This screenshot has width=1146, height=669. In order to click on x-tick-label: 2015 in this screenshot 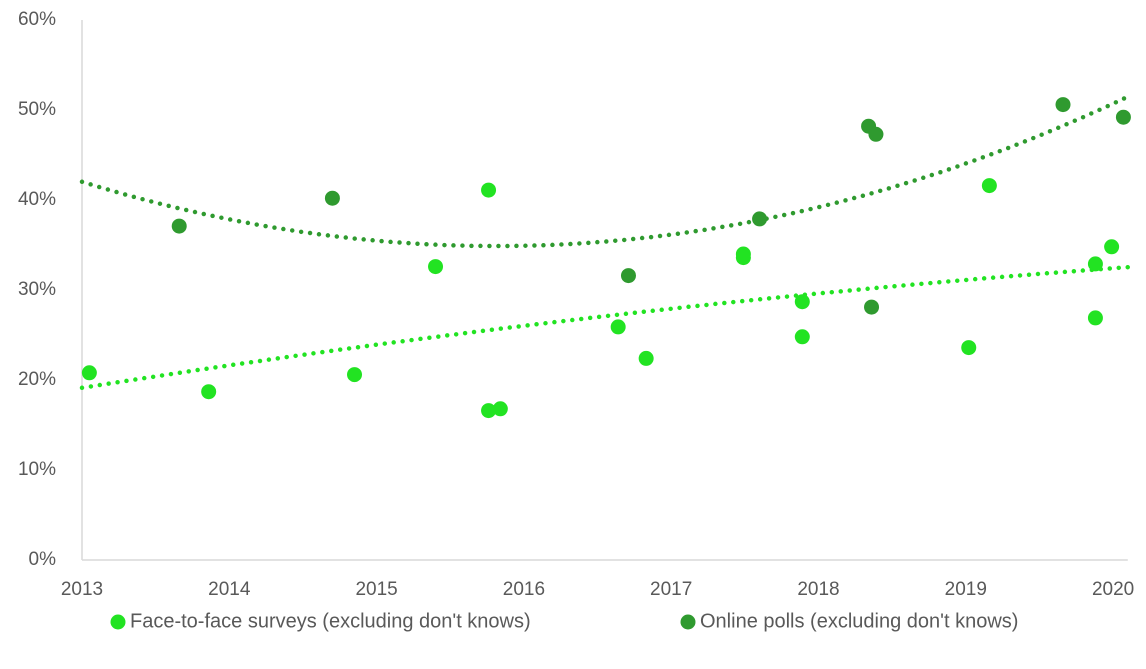, I will do `click(376, 589)`.